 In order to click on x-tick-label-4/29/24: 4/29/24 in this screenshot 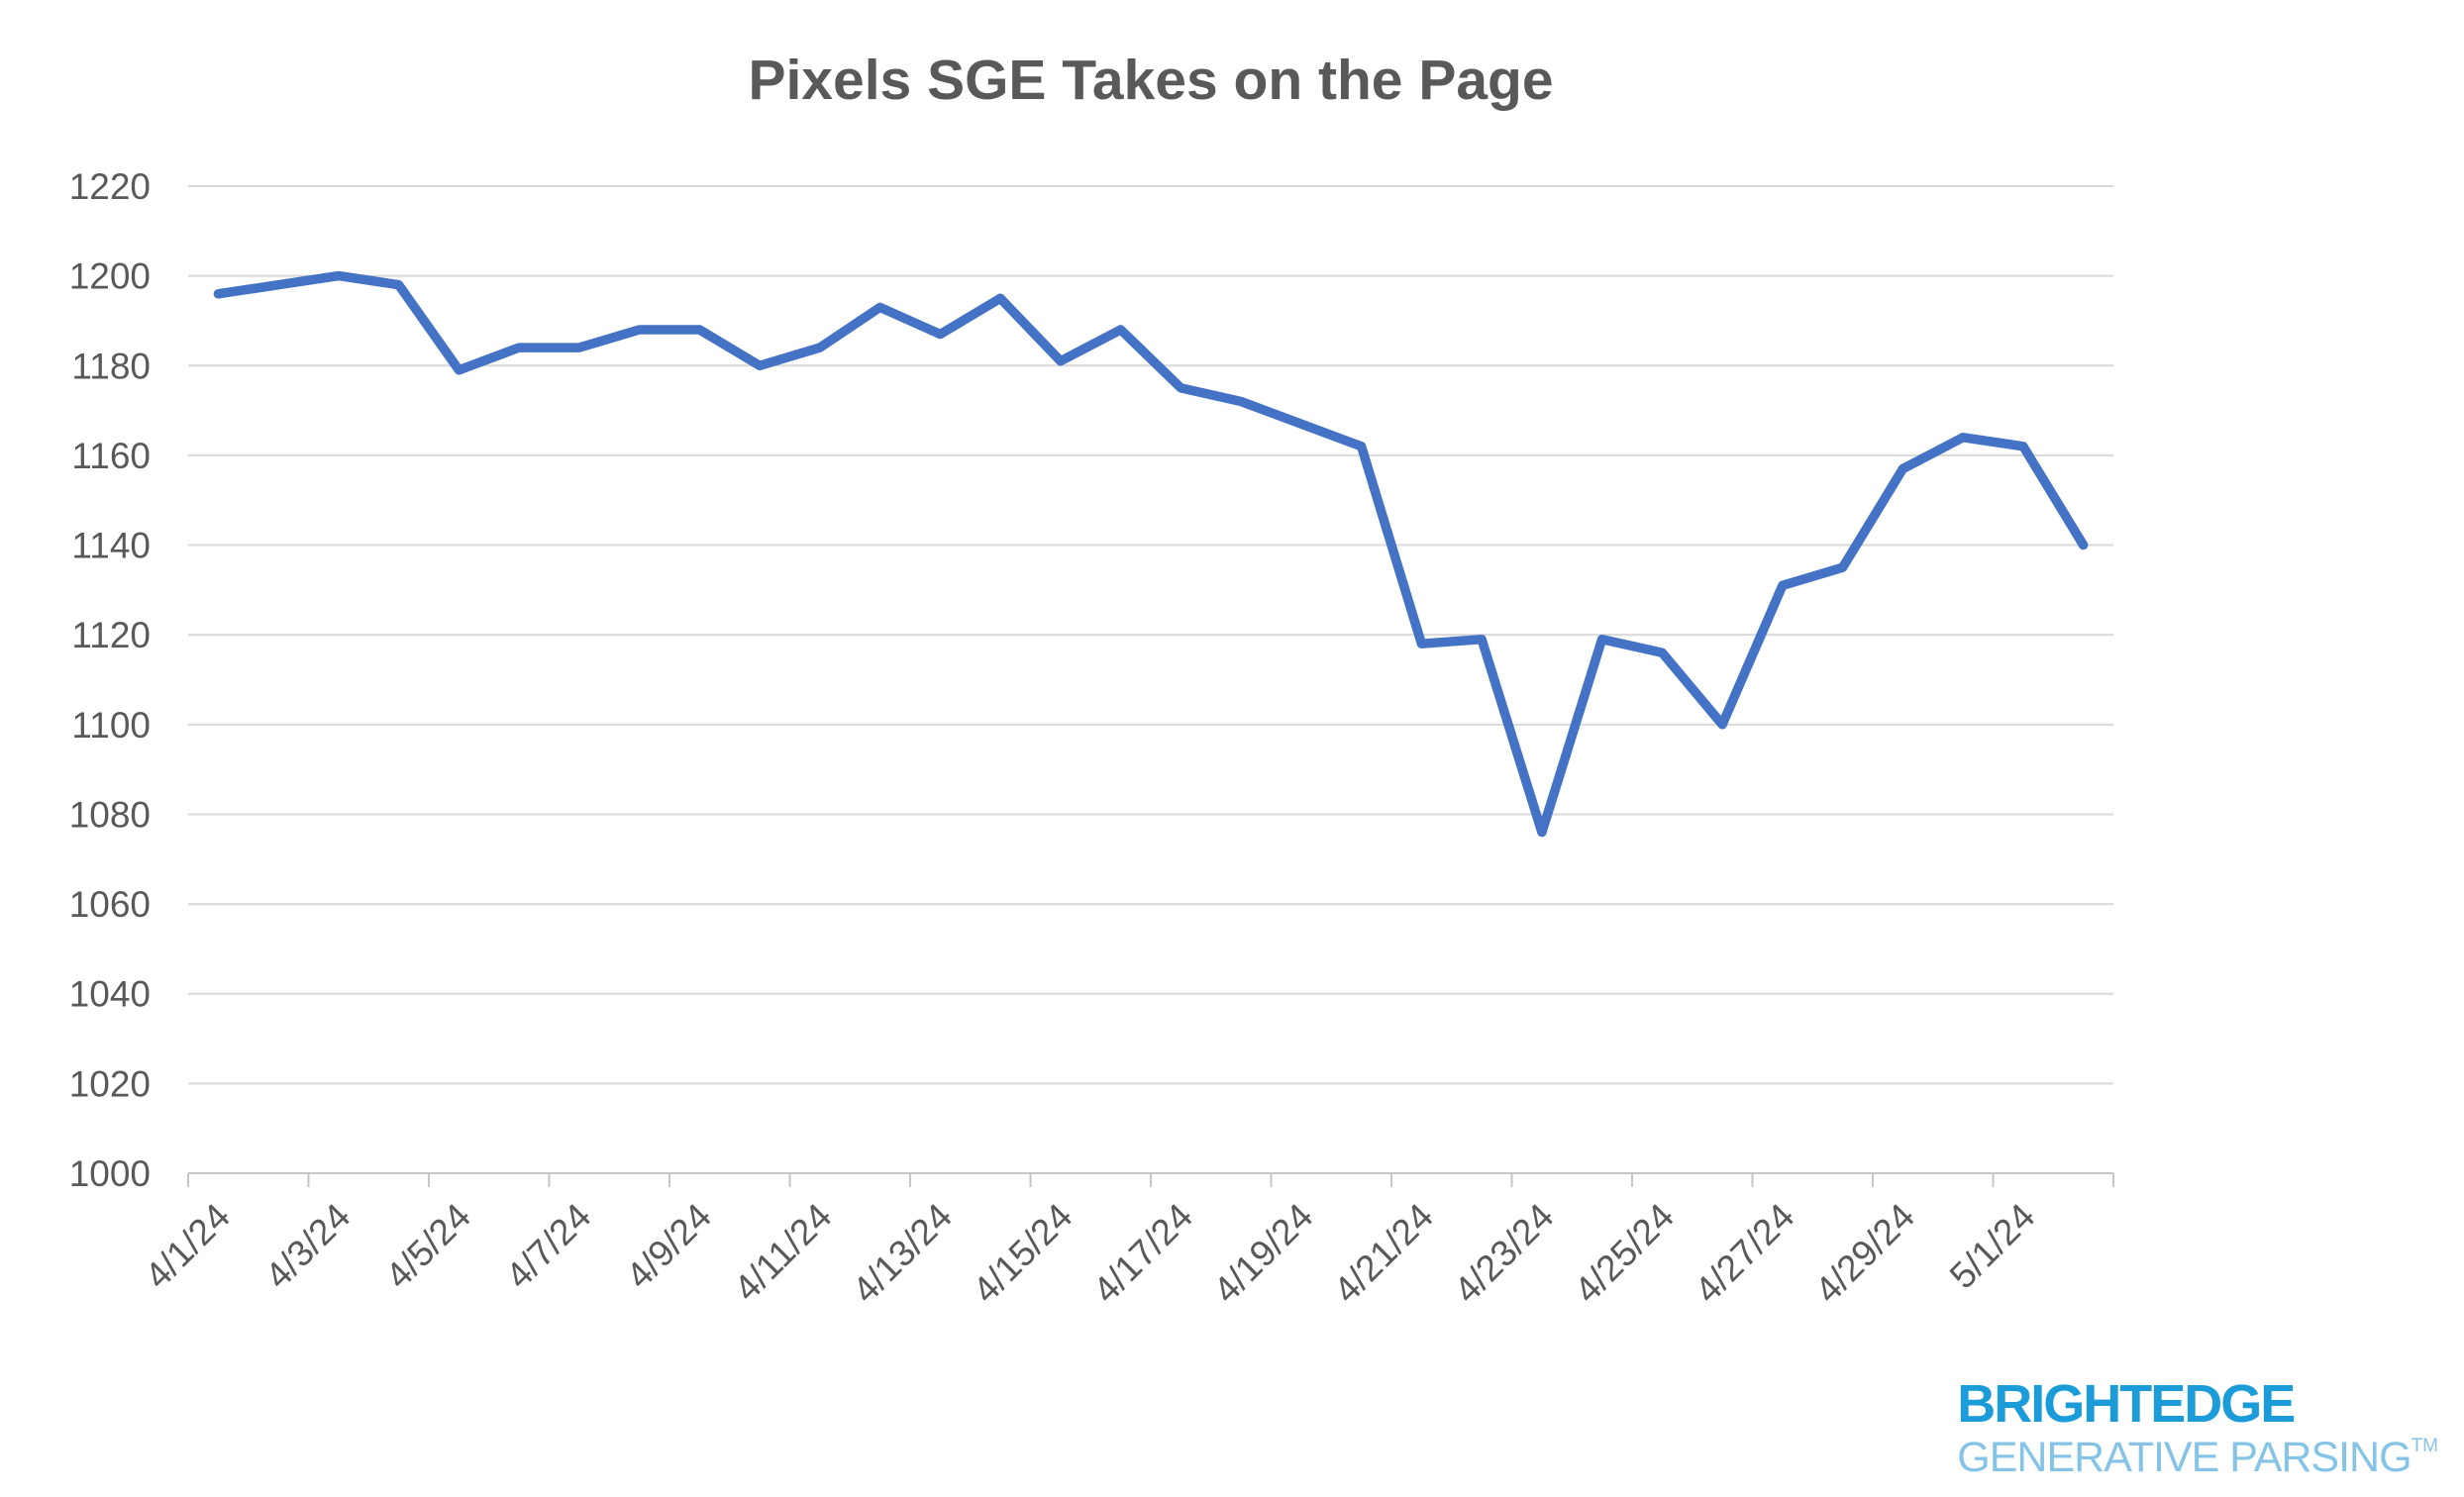, I will do `click(1865, 1253)`.